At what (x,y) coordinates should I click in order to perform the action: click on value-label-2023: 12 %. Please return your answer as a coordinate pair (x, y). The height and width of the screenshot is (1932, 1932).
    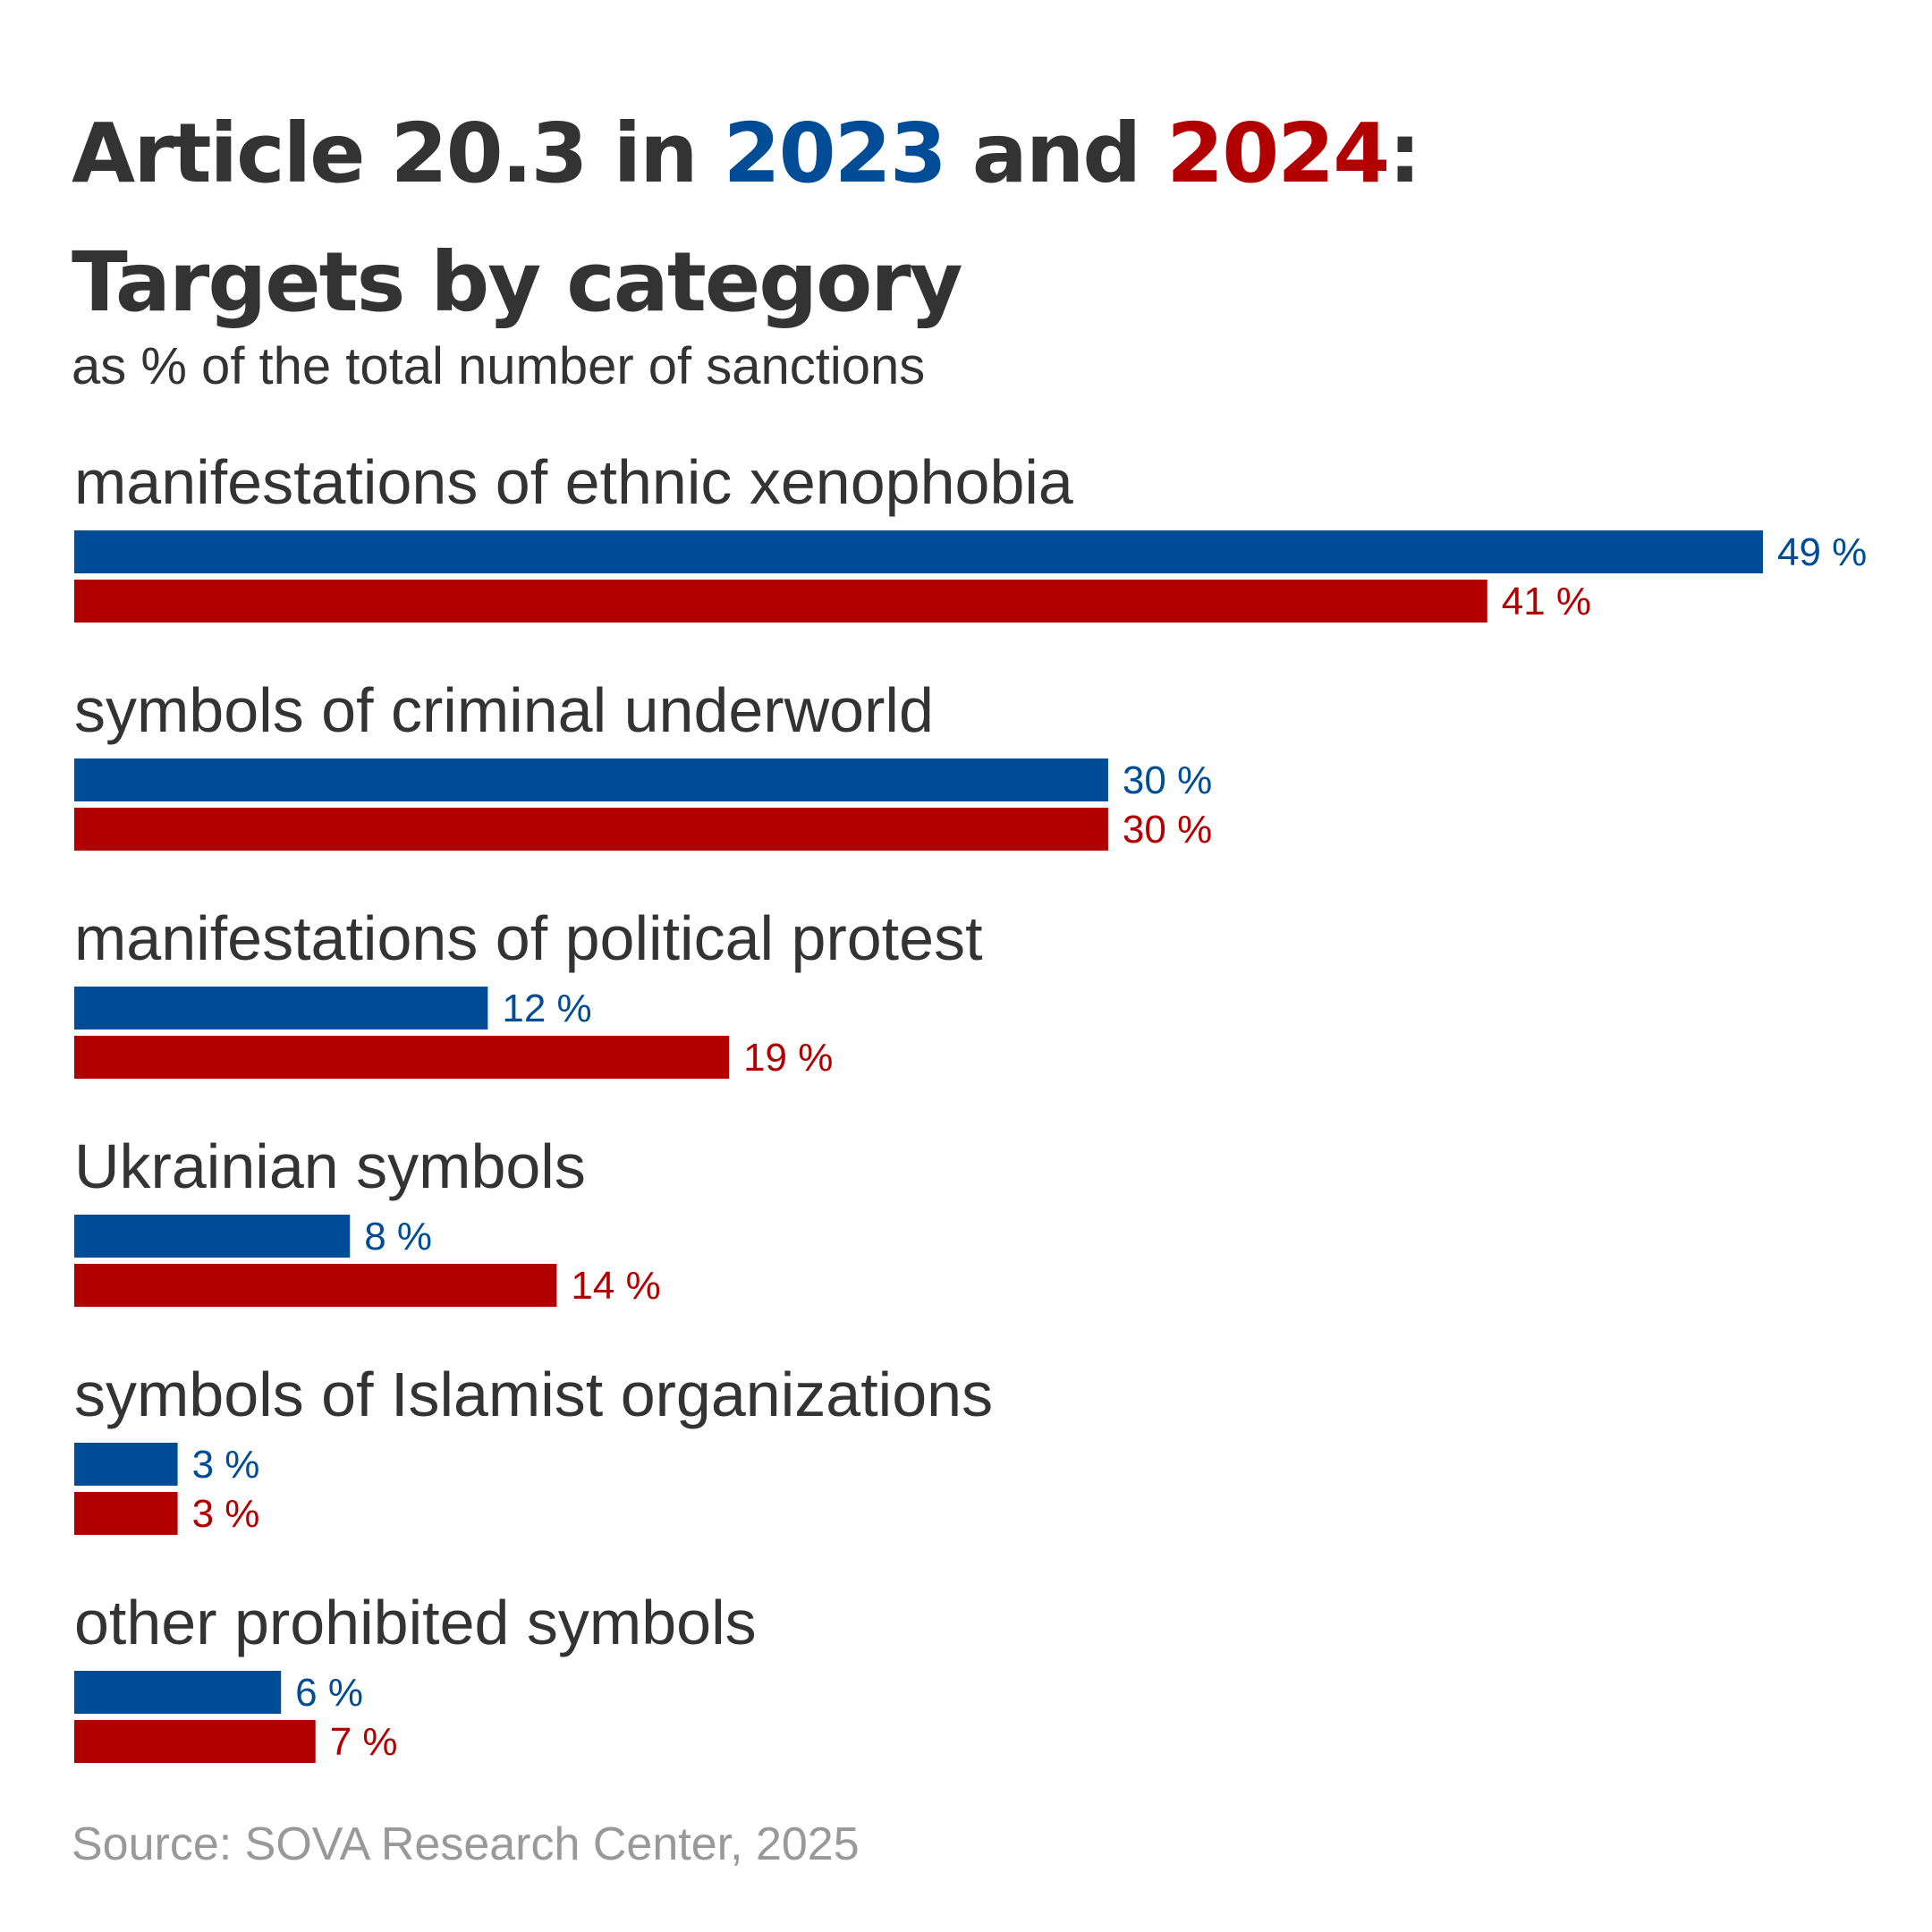
    Looking at the image, I should click on (546, 1008).